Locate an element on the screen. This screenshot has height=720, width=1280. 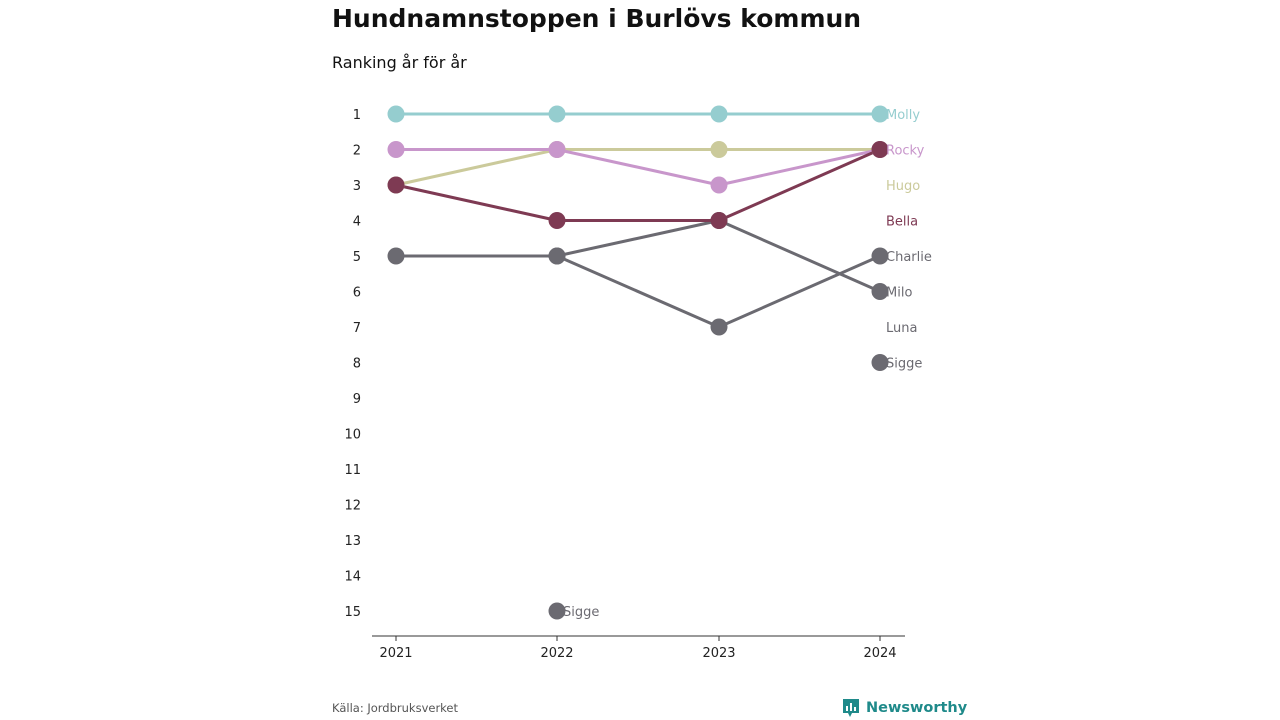
y-tick-label: 12 is located at coordinates (352, 506).